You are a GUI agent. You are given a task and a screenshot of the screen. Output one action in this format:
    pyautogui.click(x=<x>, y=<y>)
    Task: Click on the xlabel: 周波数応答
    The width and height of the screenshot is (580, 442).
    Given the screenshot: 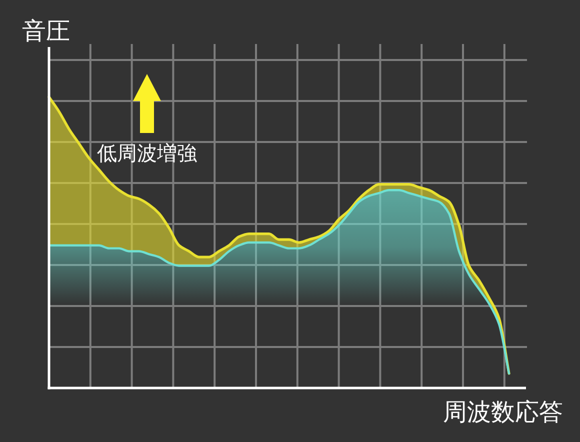 What is the action you would take?
    pyautogui.click(x=503, y=412)
    